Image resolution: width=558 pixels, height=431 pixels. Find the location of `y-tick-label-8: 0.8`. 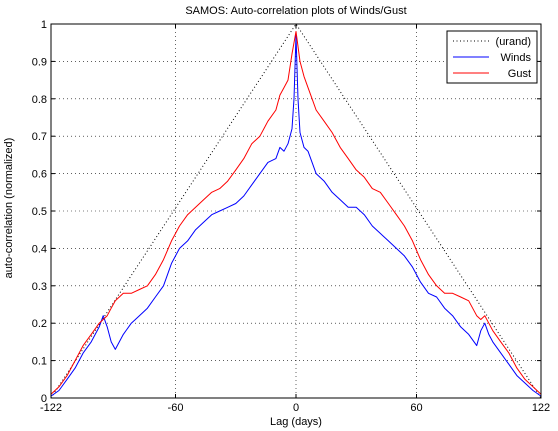

y-tick-label-8: 0.8 is located at coordinates (39, 100).